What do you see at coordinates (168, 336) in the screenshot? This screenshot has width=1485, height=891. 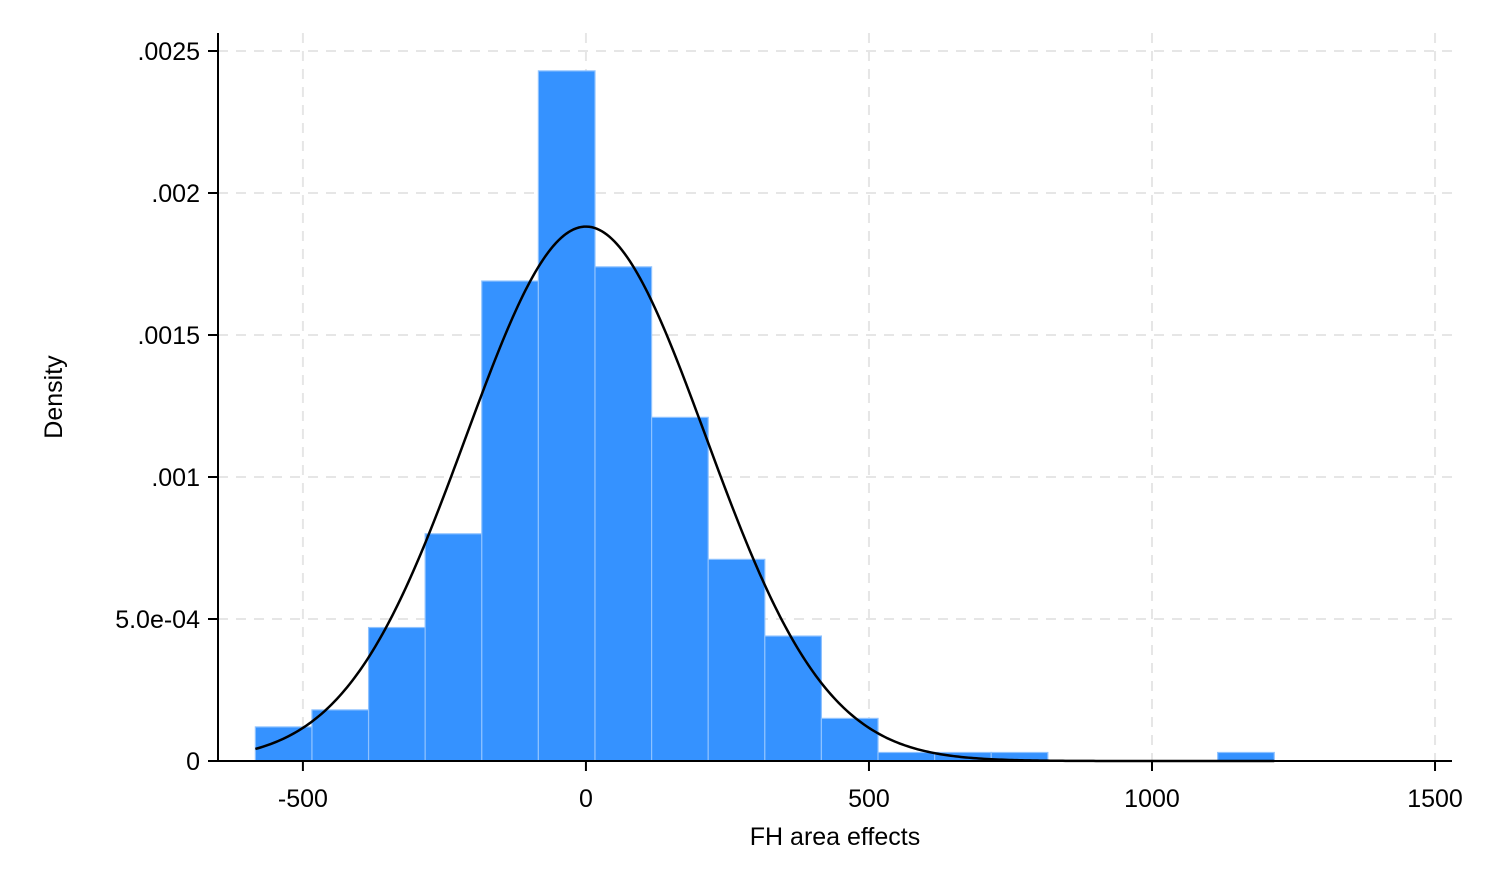 I see `y-tick-label: .0015` at bounding box center [168, 336].